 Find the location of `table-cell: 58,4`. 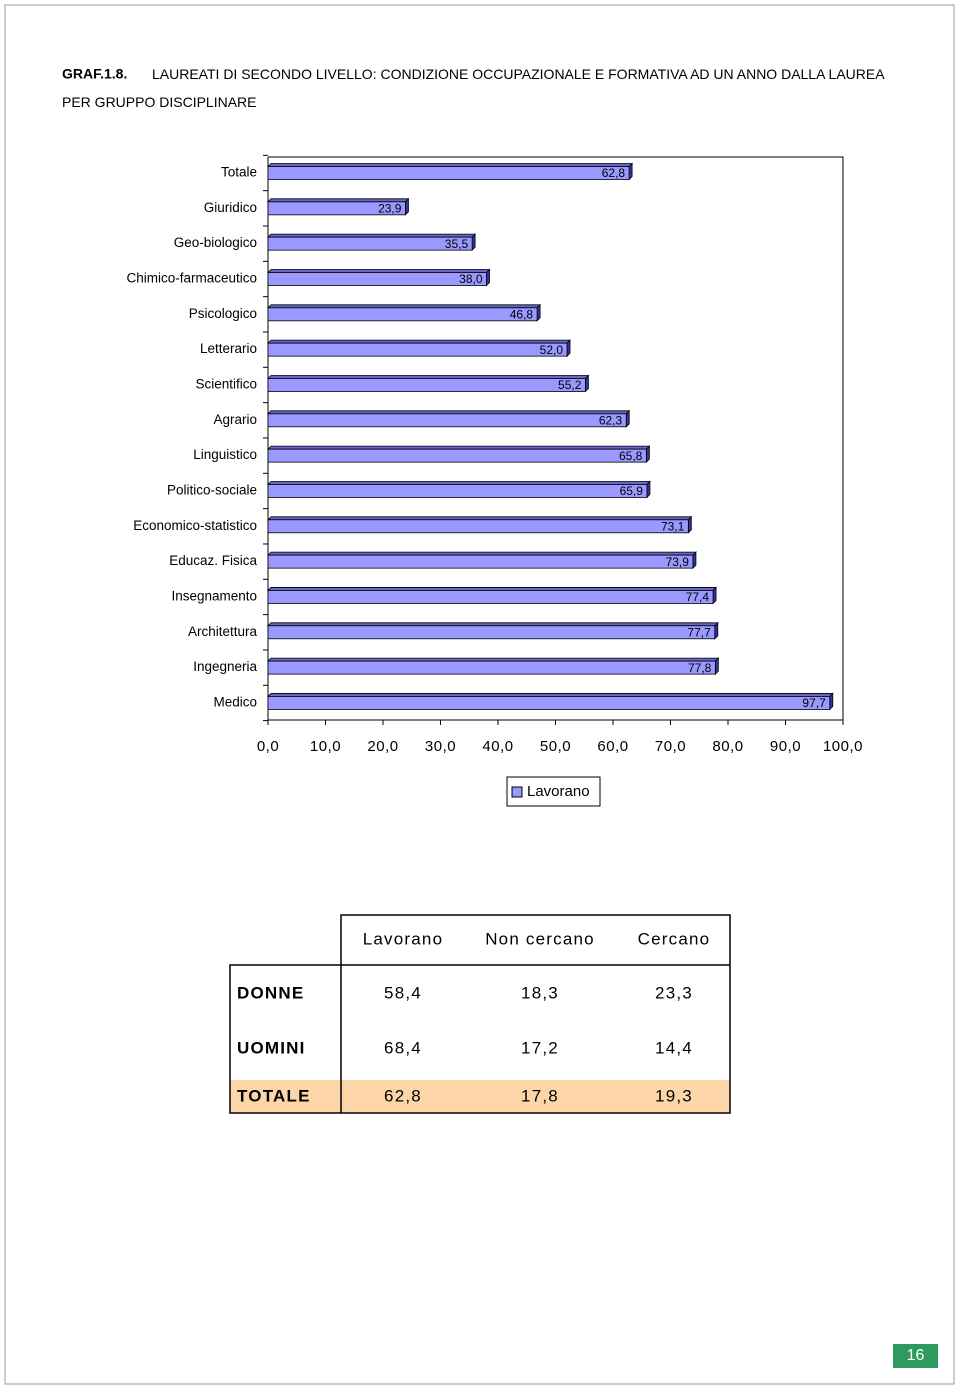

table-cell: 58,4 is located at coordinates (403, 992).